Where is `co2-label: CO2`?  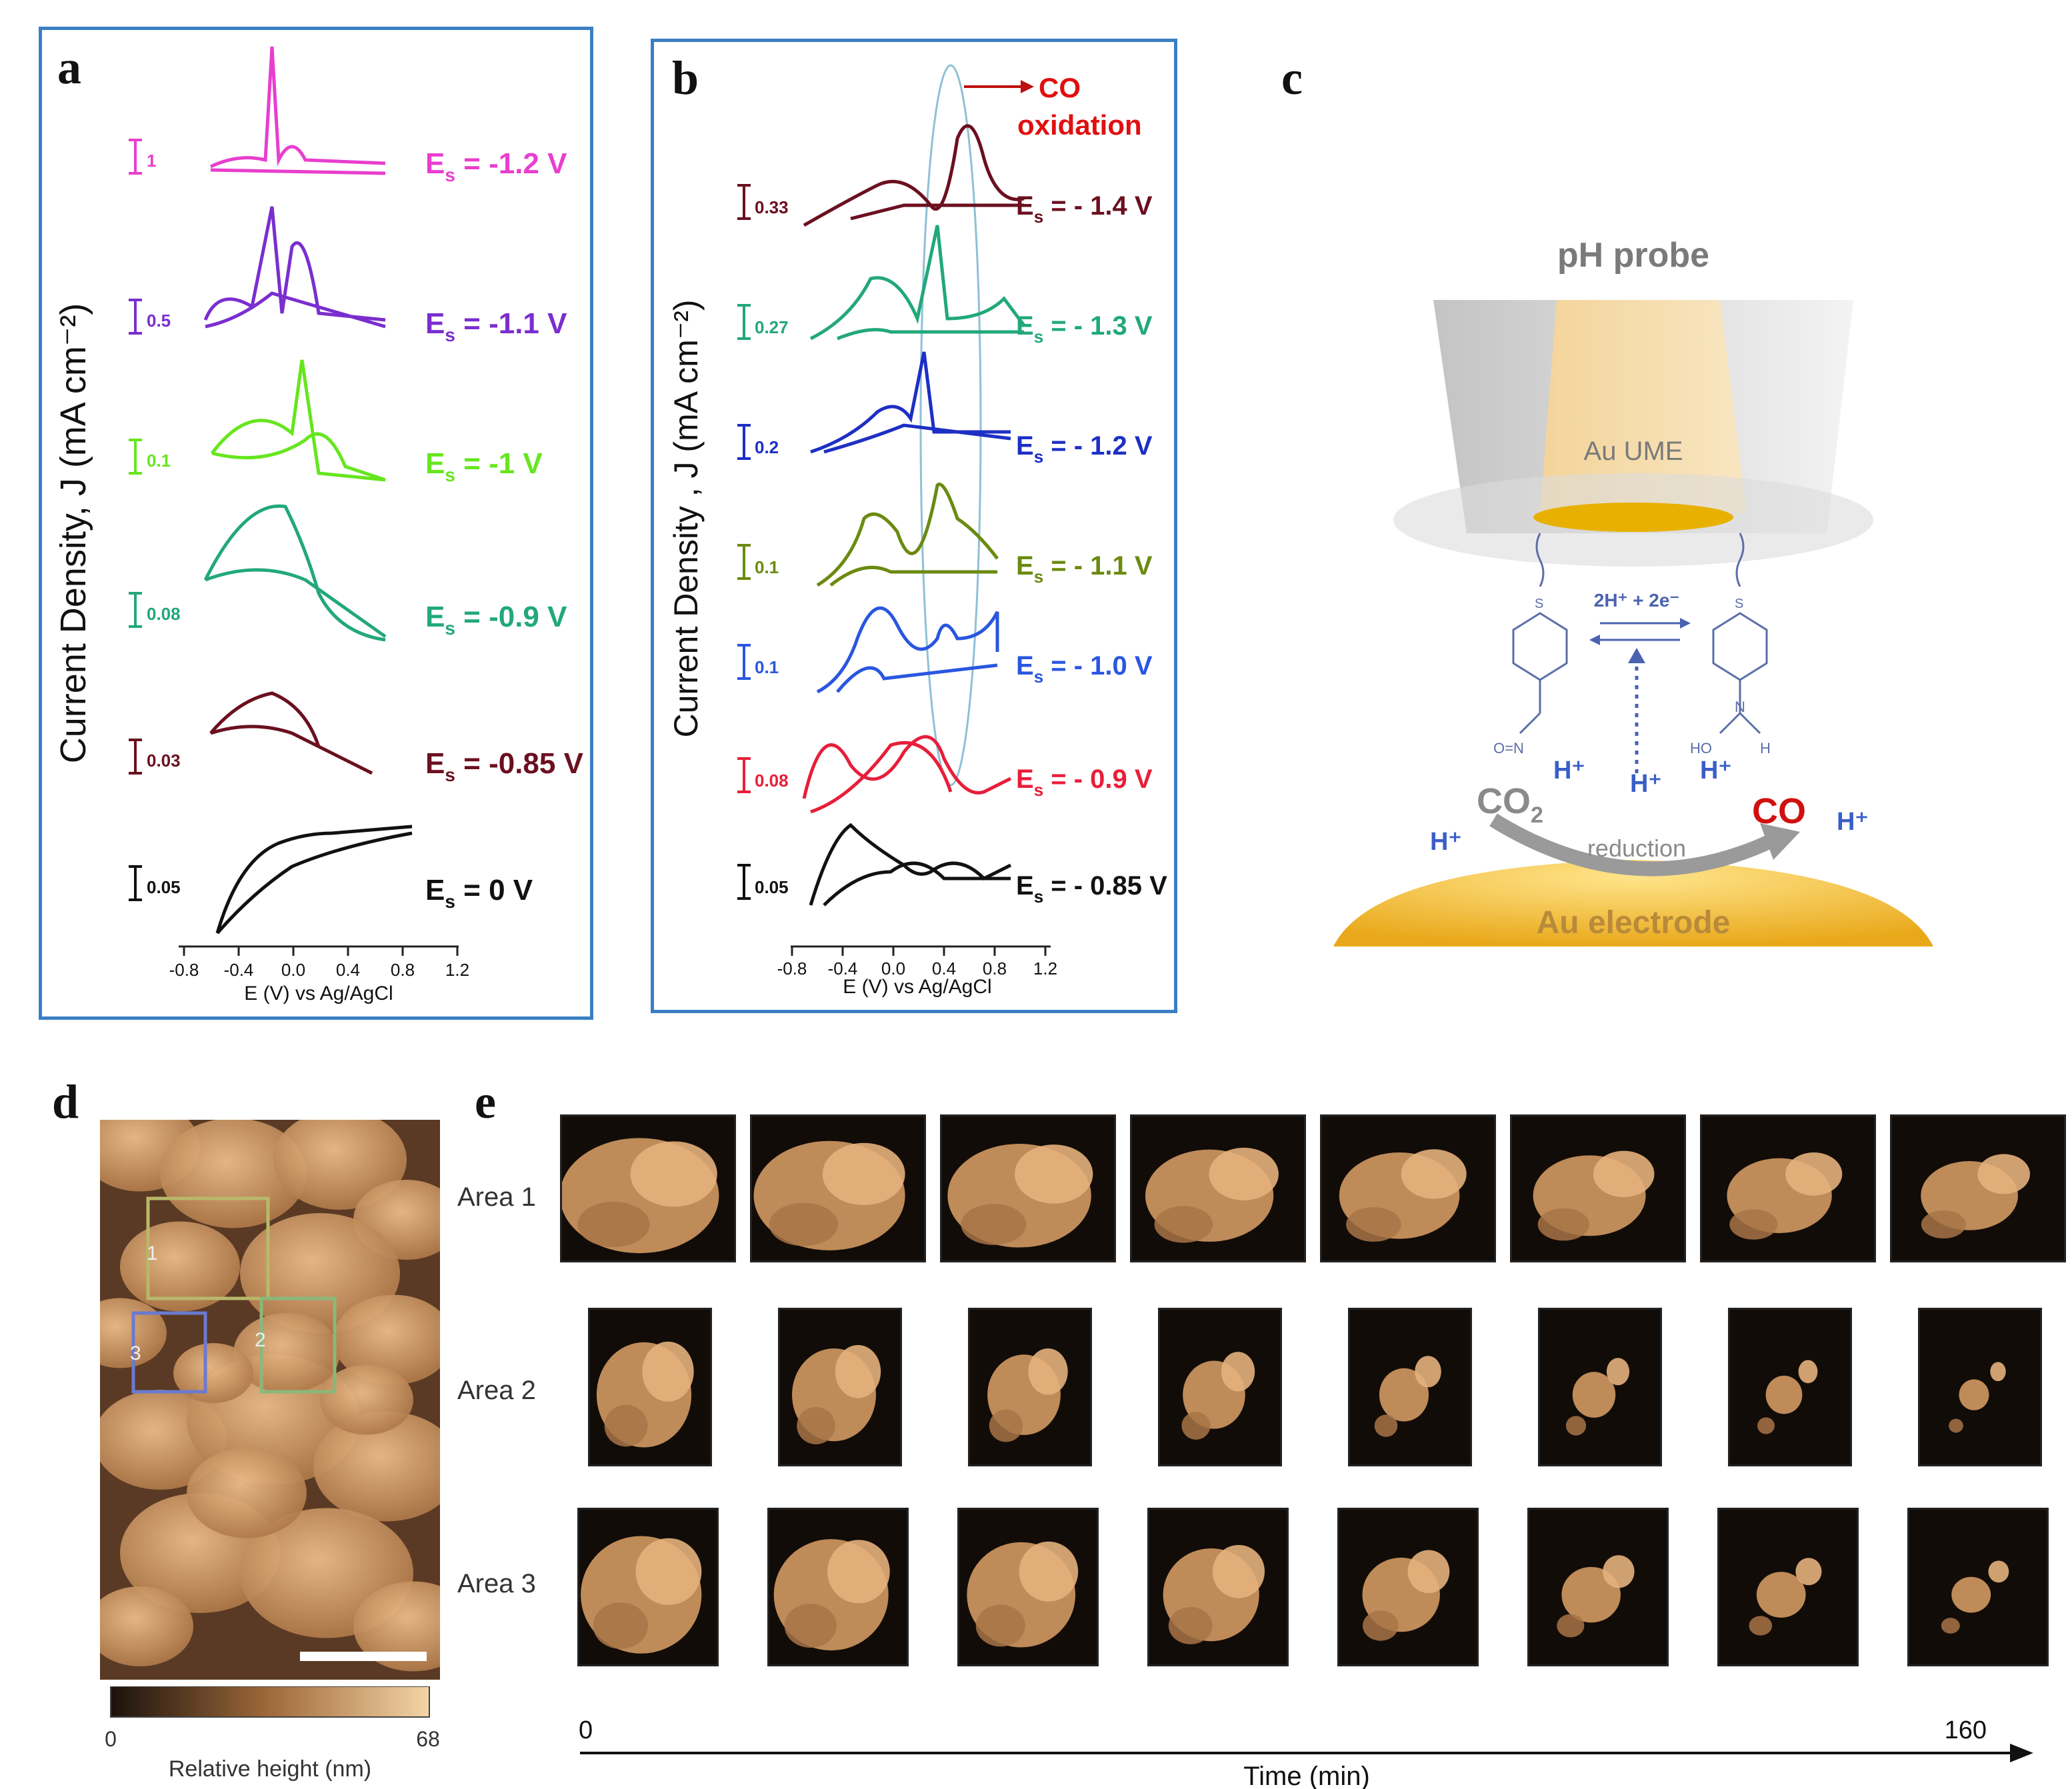 co2-label: CO2 is located at coordinates (1510, 804).